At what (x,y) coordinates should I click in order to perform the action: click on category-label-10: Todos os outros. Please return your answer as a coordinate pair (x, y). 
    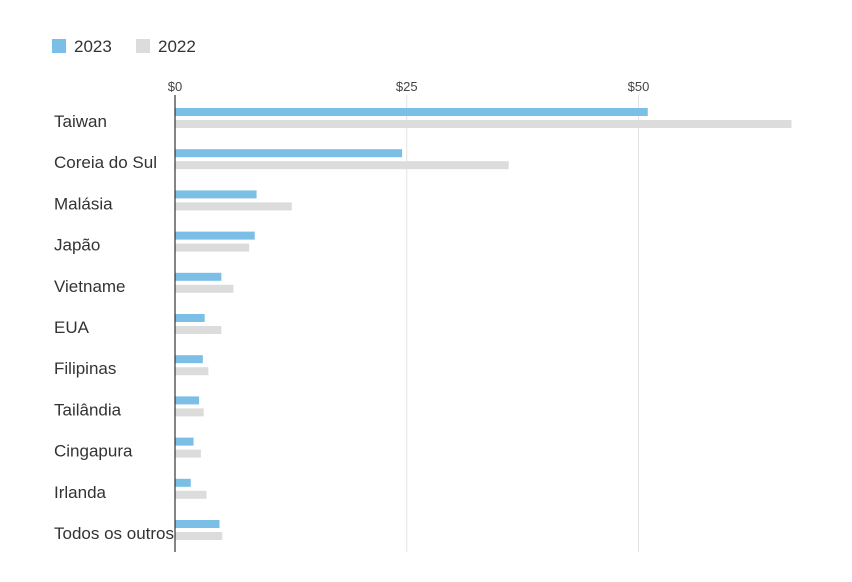
    Looking at the image, I should click on (114, 533).